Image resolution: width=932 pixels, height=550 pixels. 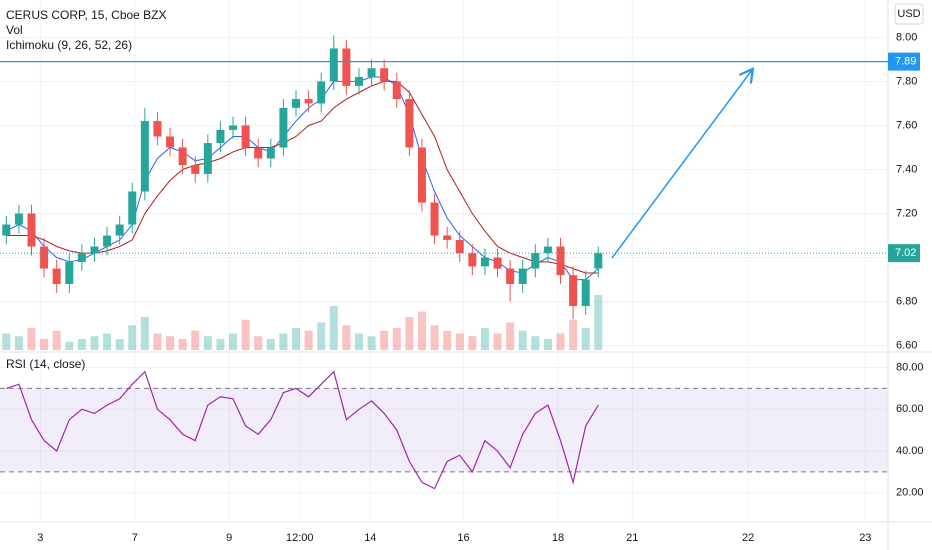 I want to click on rsi-label: RSI (14, close), so click(x=45, y=364).